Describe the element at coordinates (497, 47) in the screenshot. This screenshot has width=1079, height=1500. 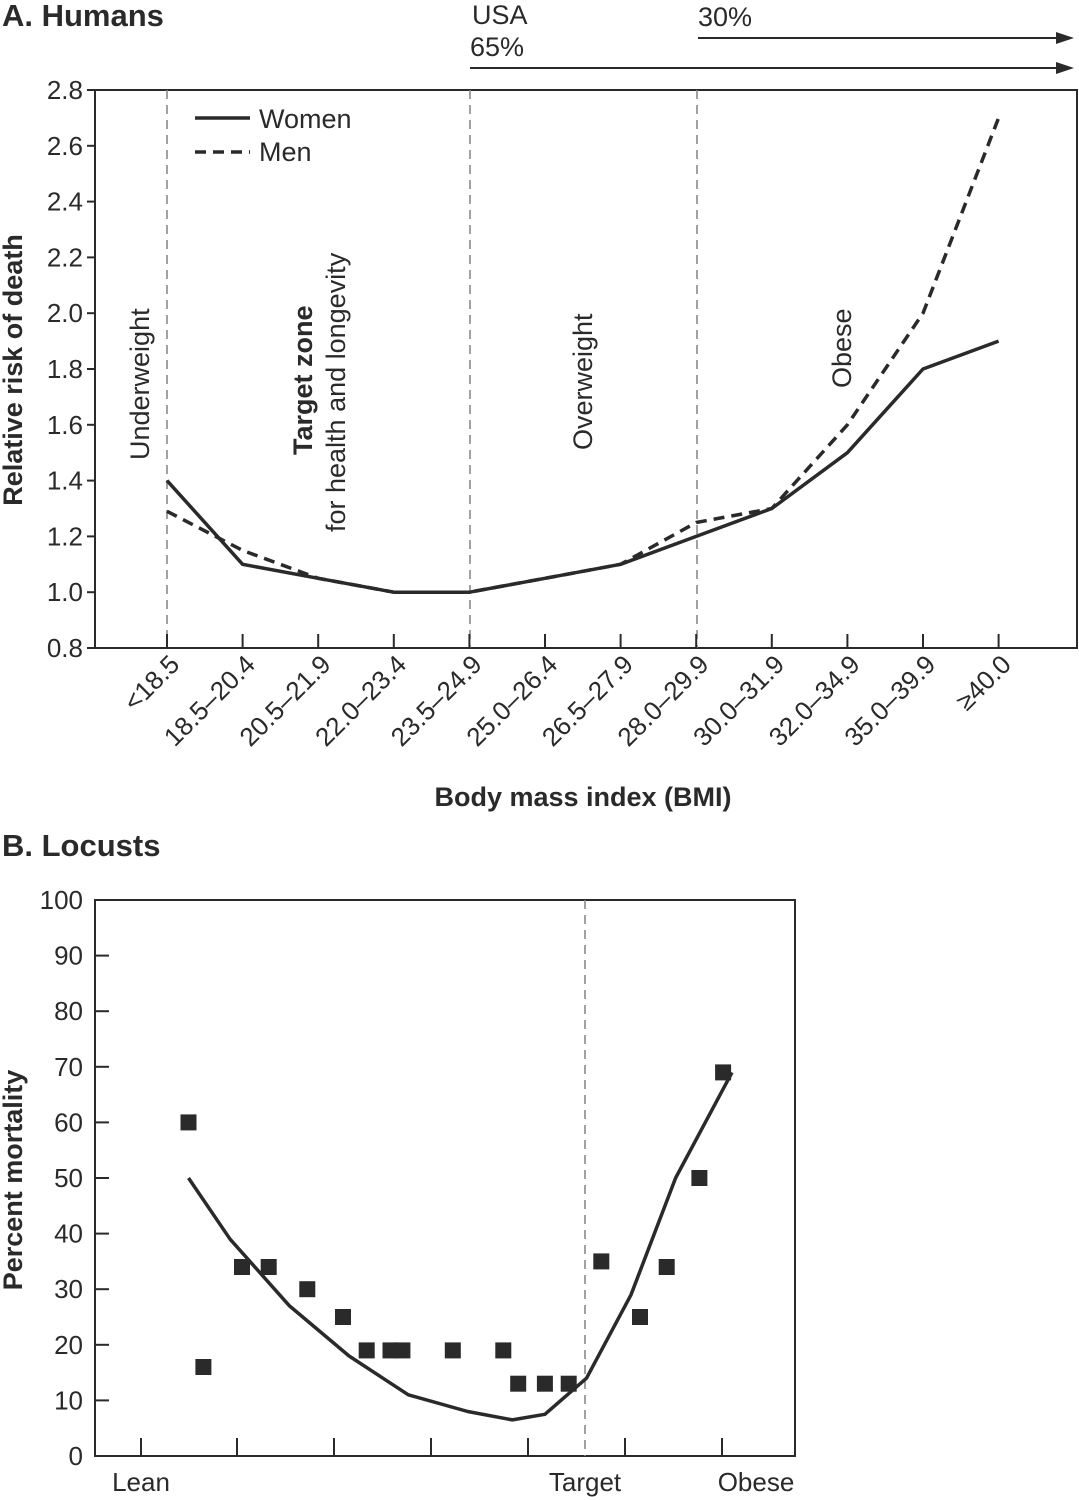
I see `usa-percent-label: 65%` at that location.